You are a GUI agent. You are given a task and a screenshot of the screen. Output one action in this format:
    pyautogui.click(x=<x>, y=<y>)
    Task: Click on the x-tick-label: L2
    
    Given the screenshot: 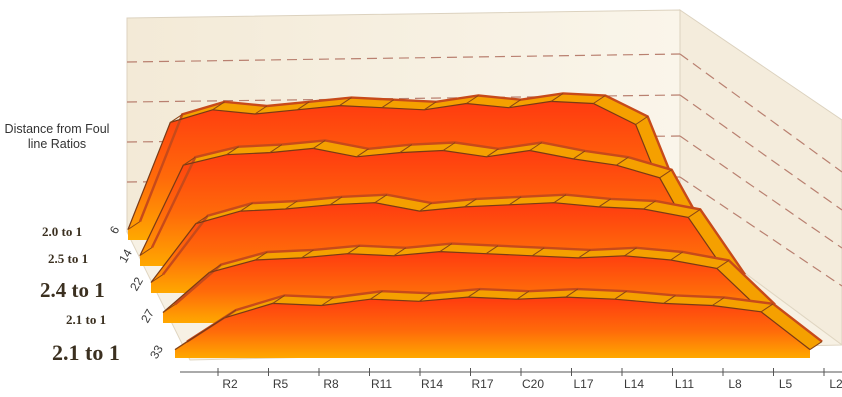 What is the action you would take?
    pyautogui.click(x=835, y=384)
    